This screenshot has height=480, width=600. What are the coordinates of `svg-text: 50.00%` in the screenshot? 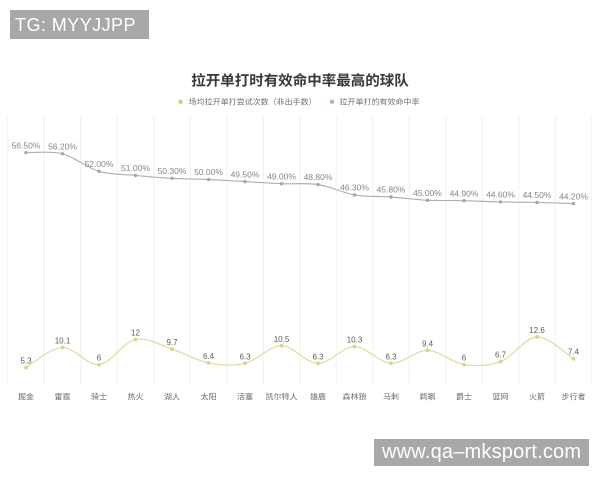 It's located at (208, 172).